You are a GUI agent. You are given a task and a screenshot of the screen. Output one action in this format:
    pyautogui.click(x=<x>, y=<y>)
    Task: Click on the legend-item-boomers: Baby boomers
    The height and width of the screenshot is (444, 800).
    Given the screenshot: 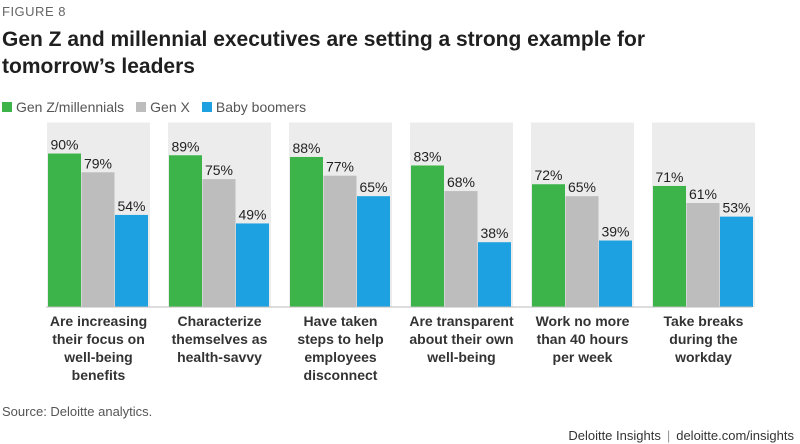 What is the action you would take?
    pyautogui.click(x=254, y=107)
    